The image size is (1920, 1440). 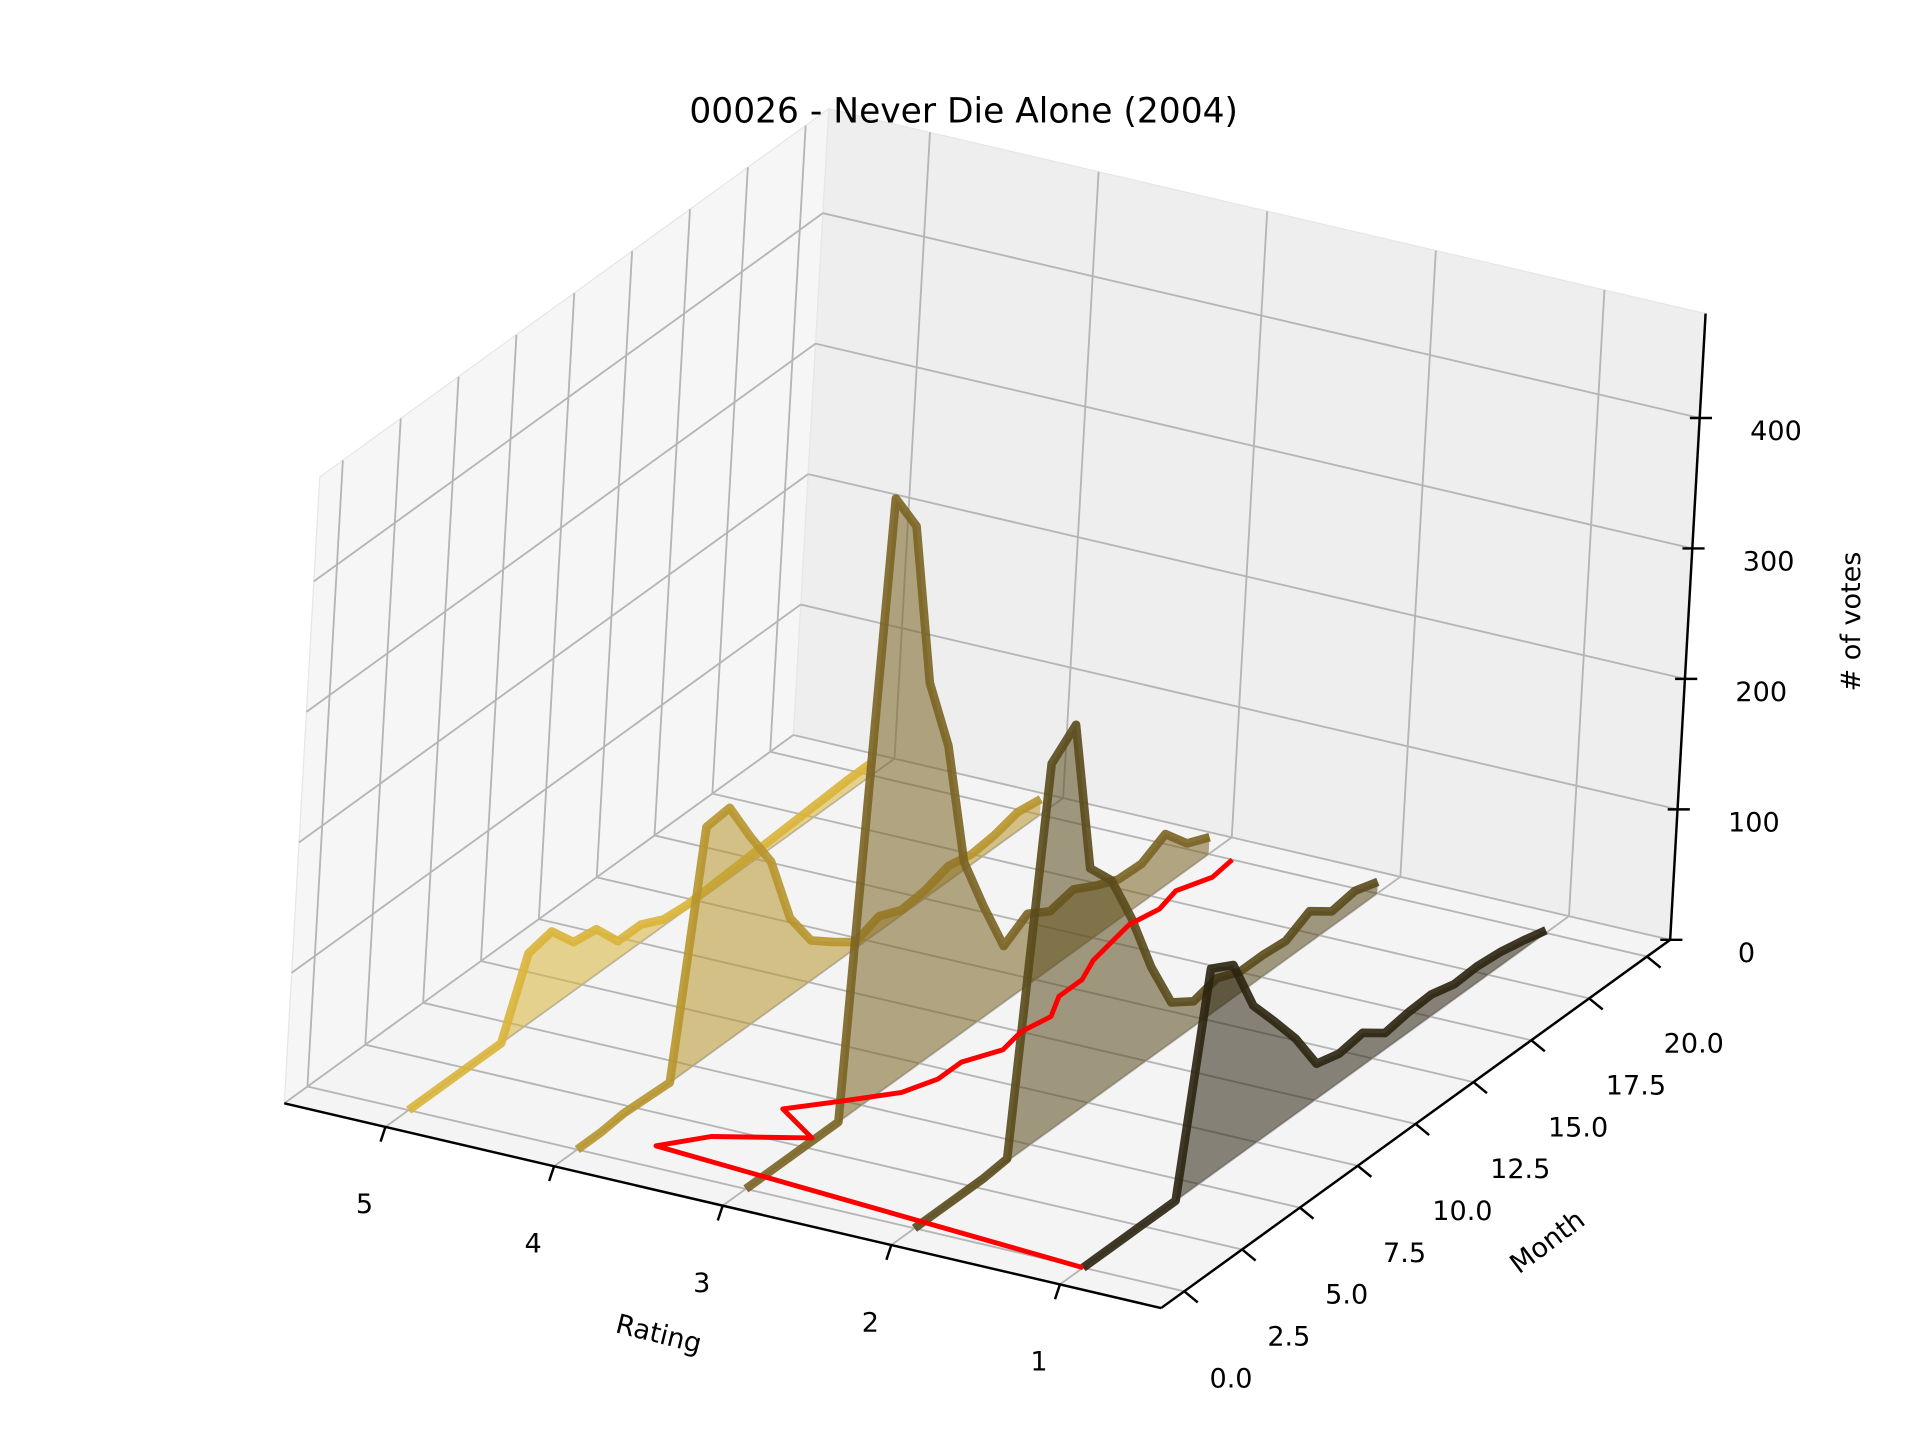 I want to click on x-tick-label: 1, so click(x=1038, y=1362).